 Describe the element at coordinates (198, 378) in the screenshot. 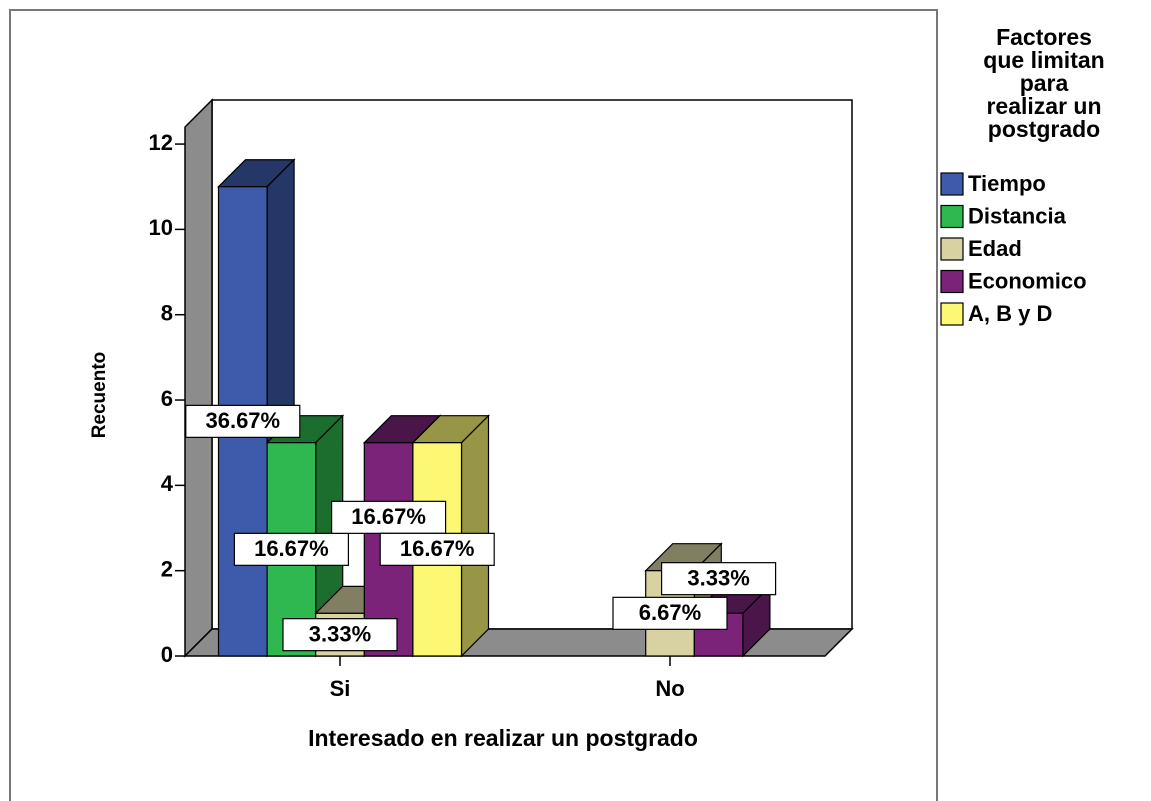

I see `left-wall` at that location.